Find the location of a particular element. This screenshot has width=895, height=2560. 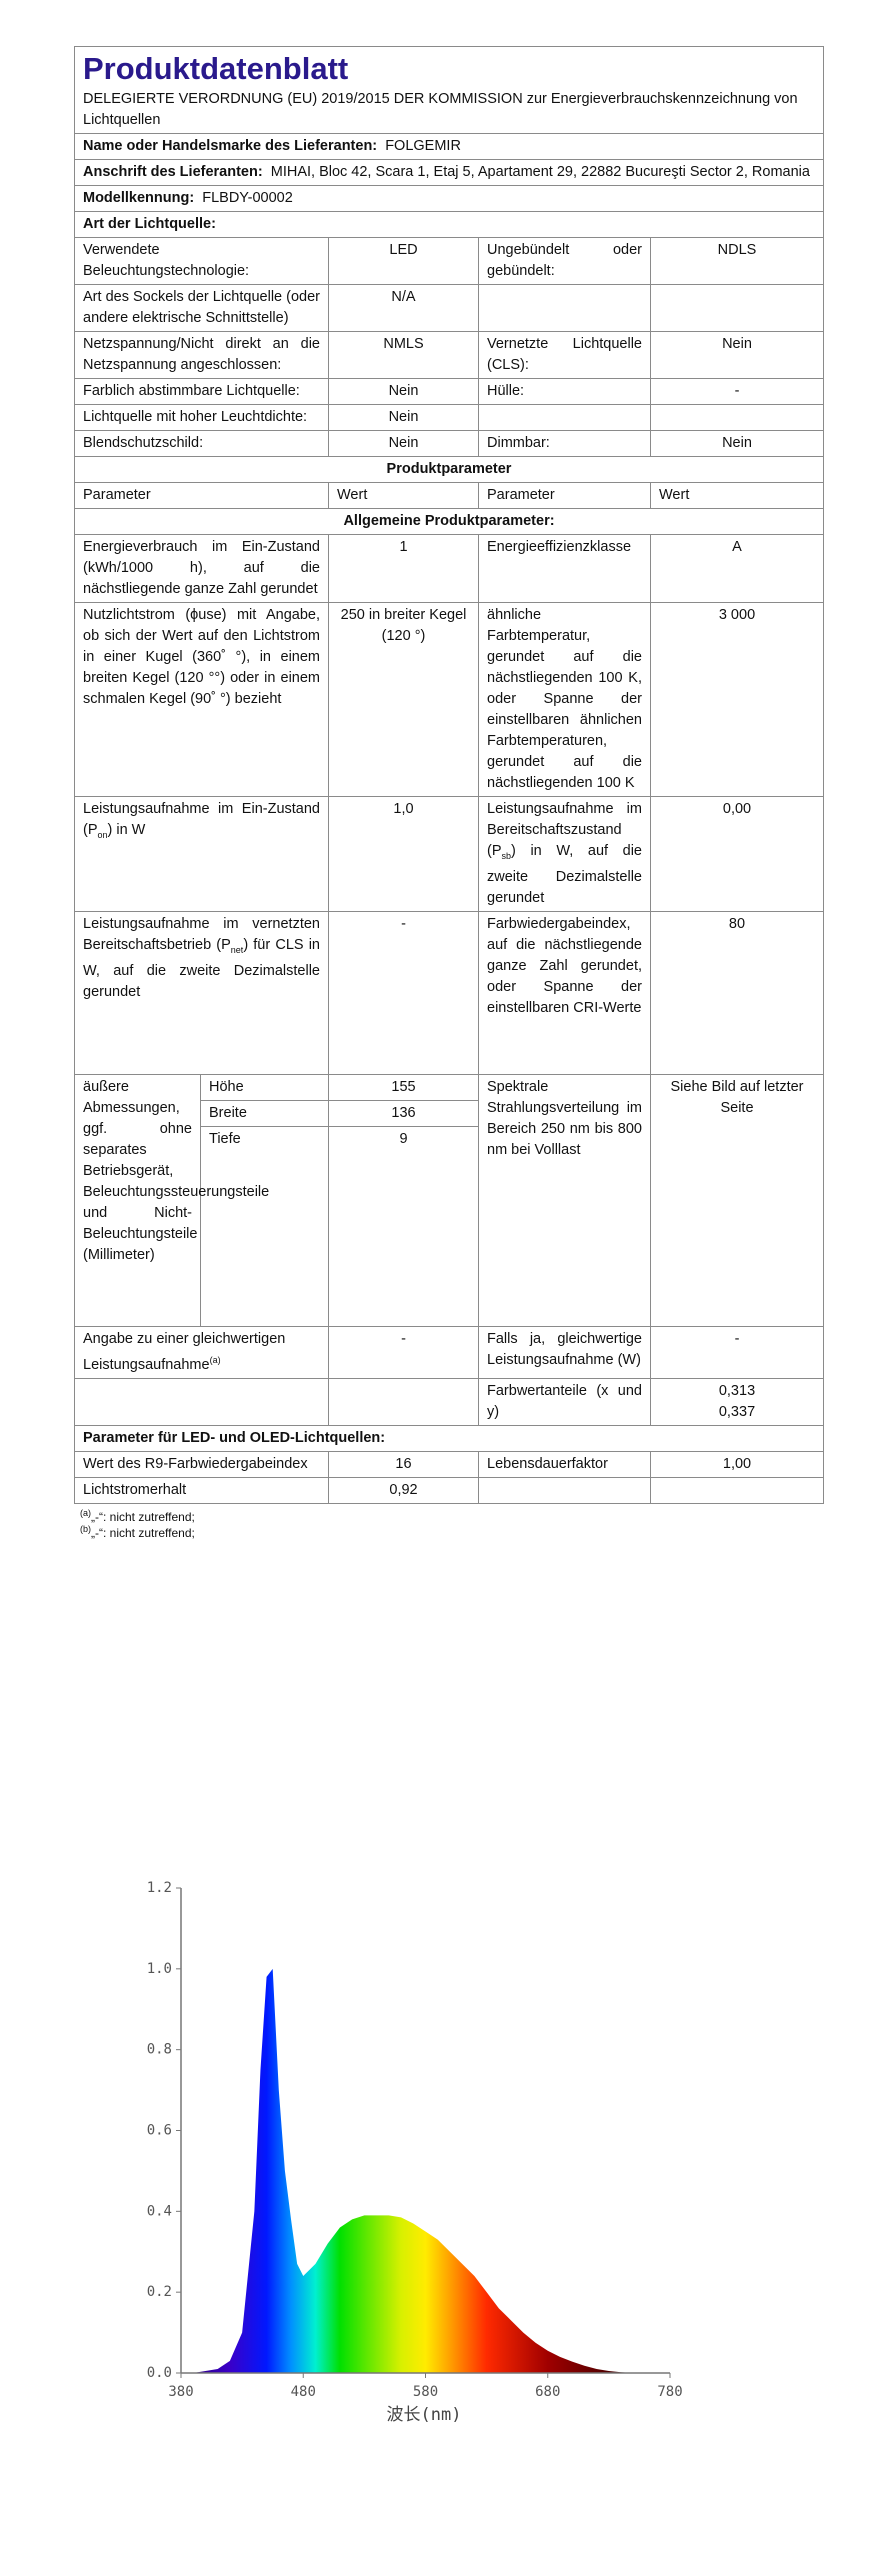

text: Wert is located at coordinates (737, 495).